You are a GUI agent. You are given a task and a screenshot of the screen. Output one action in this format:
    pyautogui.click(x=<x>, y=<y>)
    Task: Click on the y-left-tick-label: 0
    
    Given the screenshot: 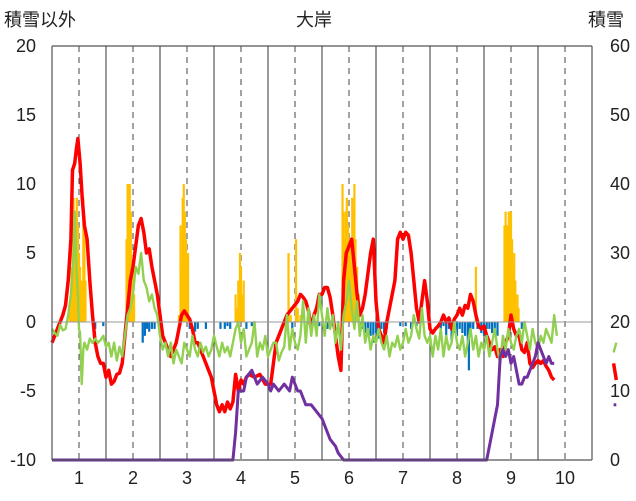 What is the action you would take?
    pyautogui.click(x=31, y=322)
    